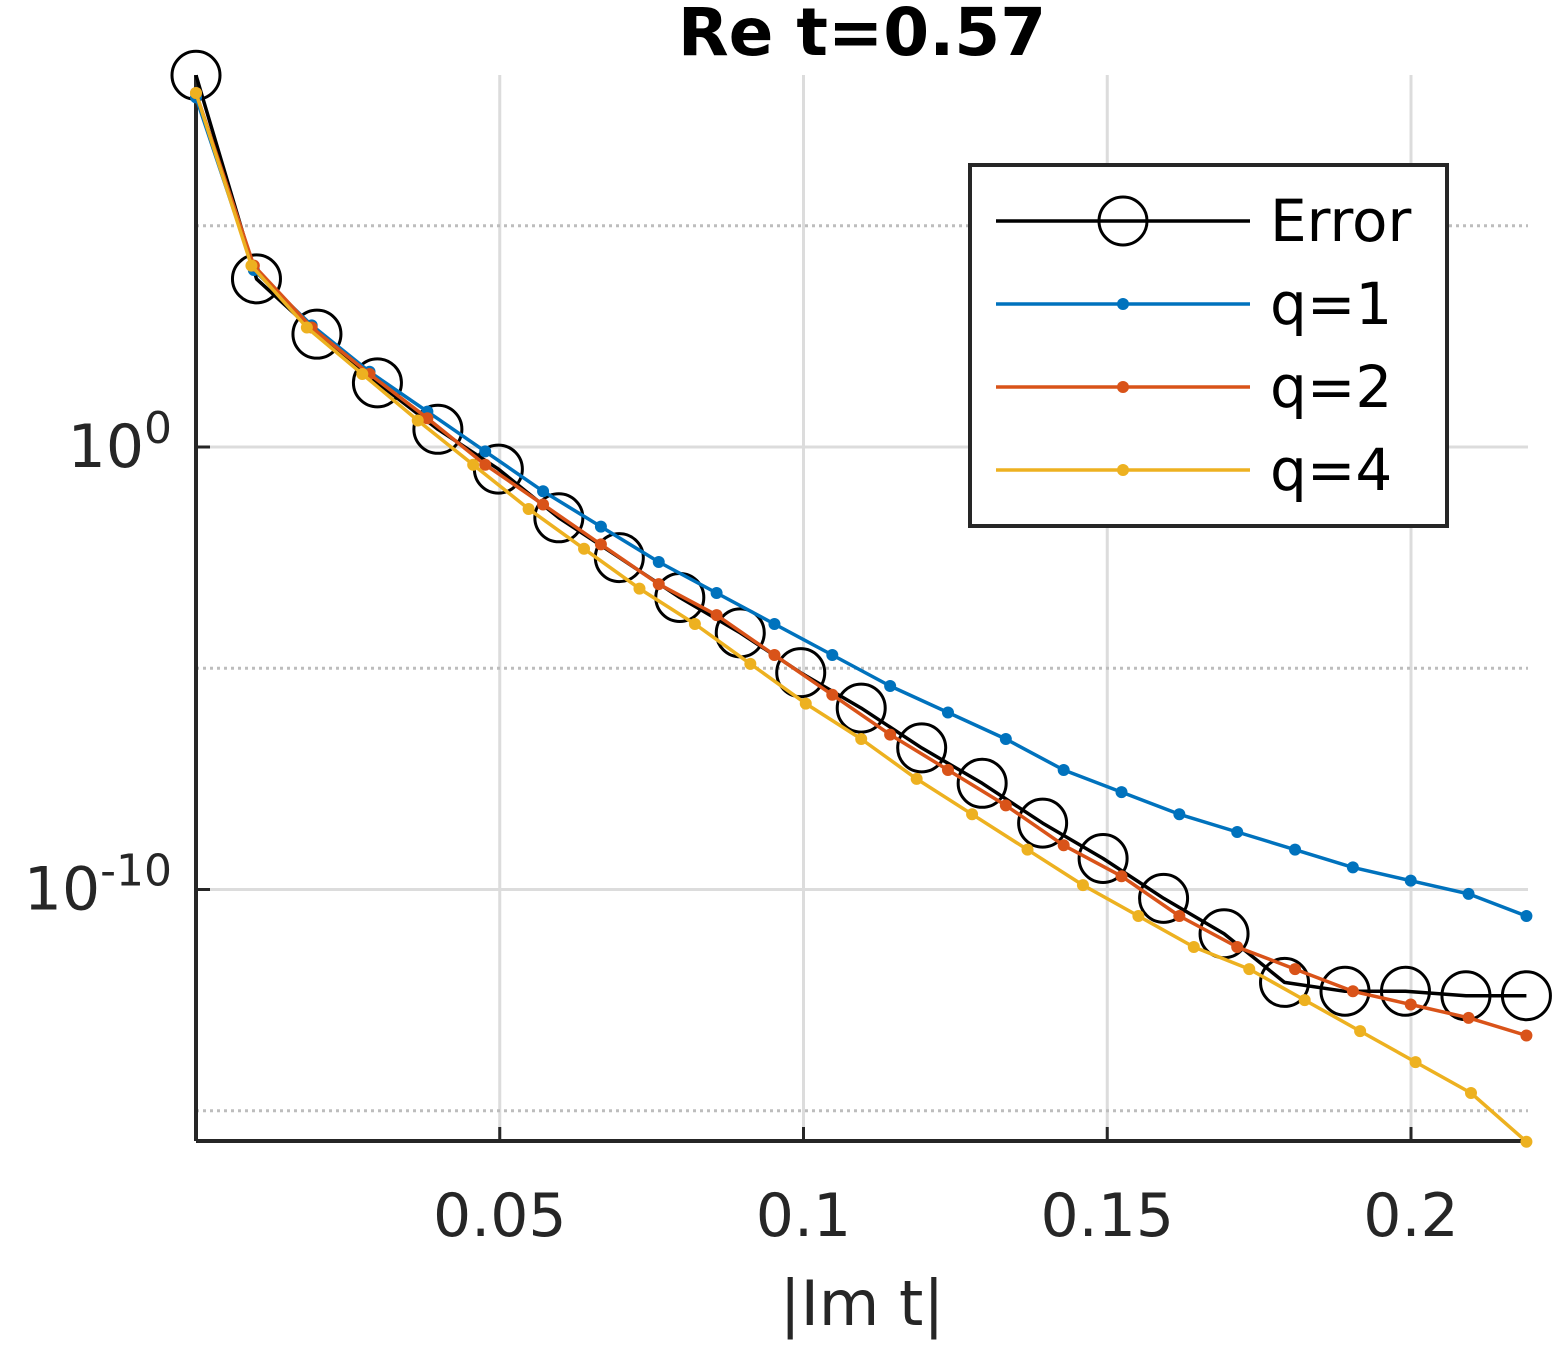  I want to click on legend-label: q=4, so click(1331, 470).